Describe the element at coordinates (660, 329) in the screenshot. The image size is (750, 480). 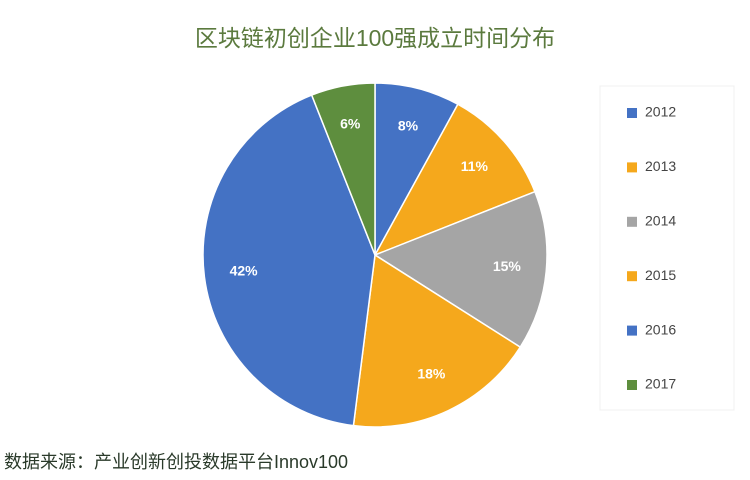
I see `legend-label: 2016` at that location.